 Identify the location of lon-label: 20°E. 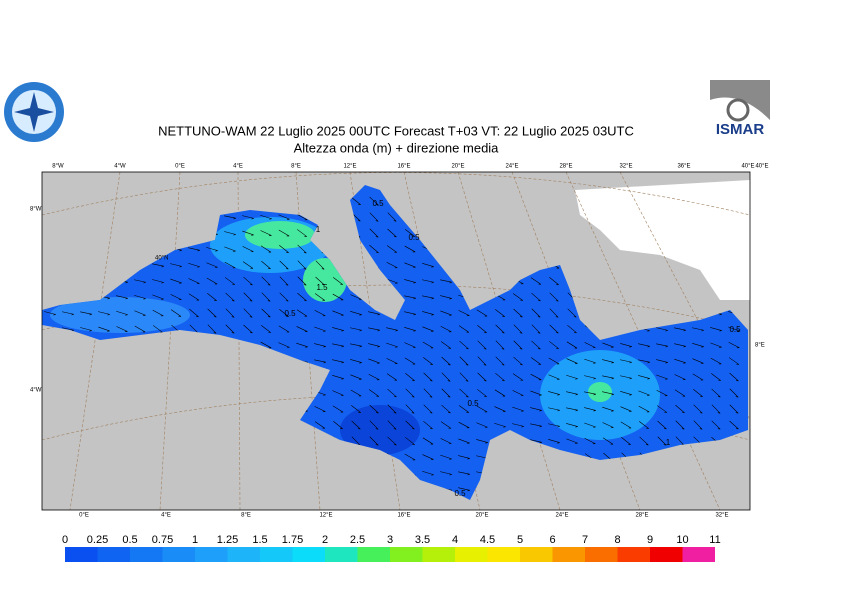
(457, 167).